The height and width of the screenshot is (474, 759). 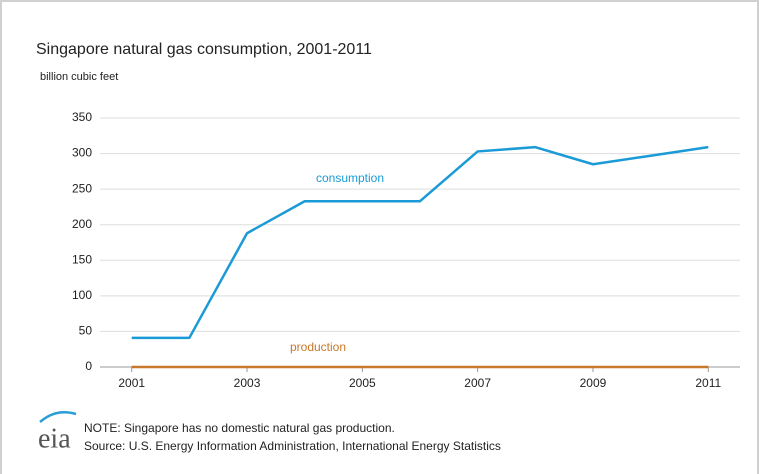 What do you see at coordinates (477, 383) in the screenshot?
I see `x-tick-label: 2007` at bounding box center [477, 383].